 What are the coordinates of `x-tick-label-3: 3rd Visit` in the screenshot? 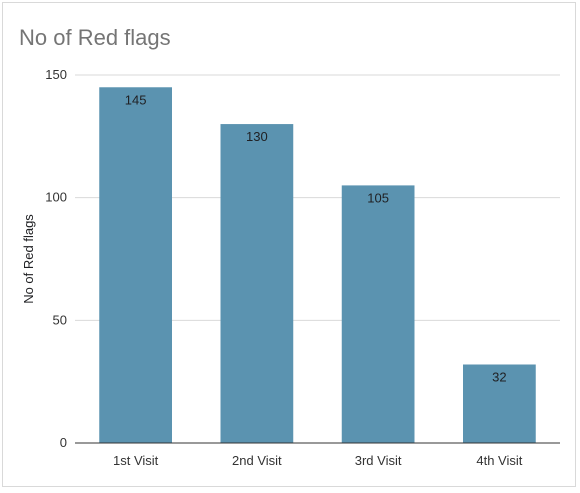 It's located at (378, 460).